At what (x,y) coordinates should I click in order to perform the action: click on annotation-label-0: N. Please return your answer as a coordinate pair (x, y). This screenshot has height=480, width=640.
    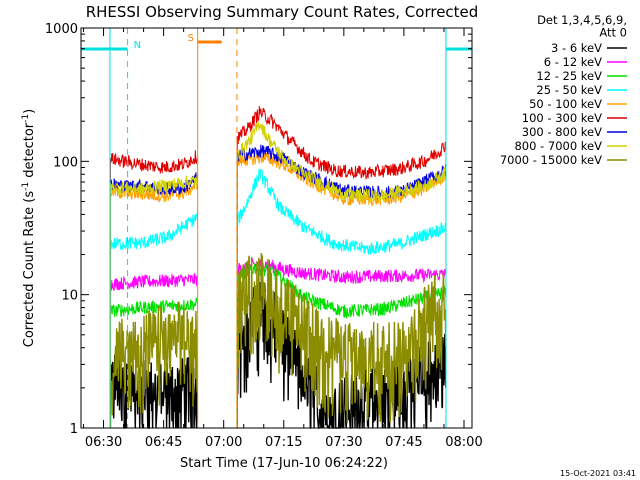
    Looking at the image, I should click on (137, 45).